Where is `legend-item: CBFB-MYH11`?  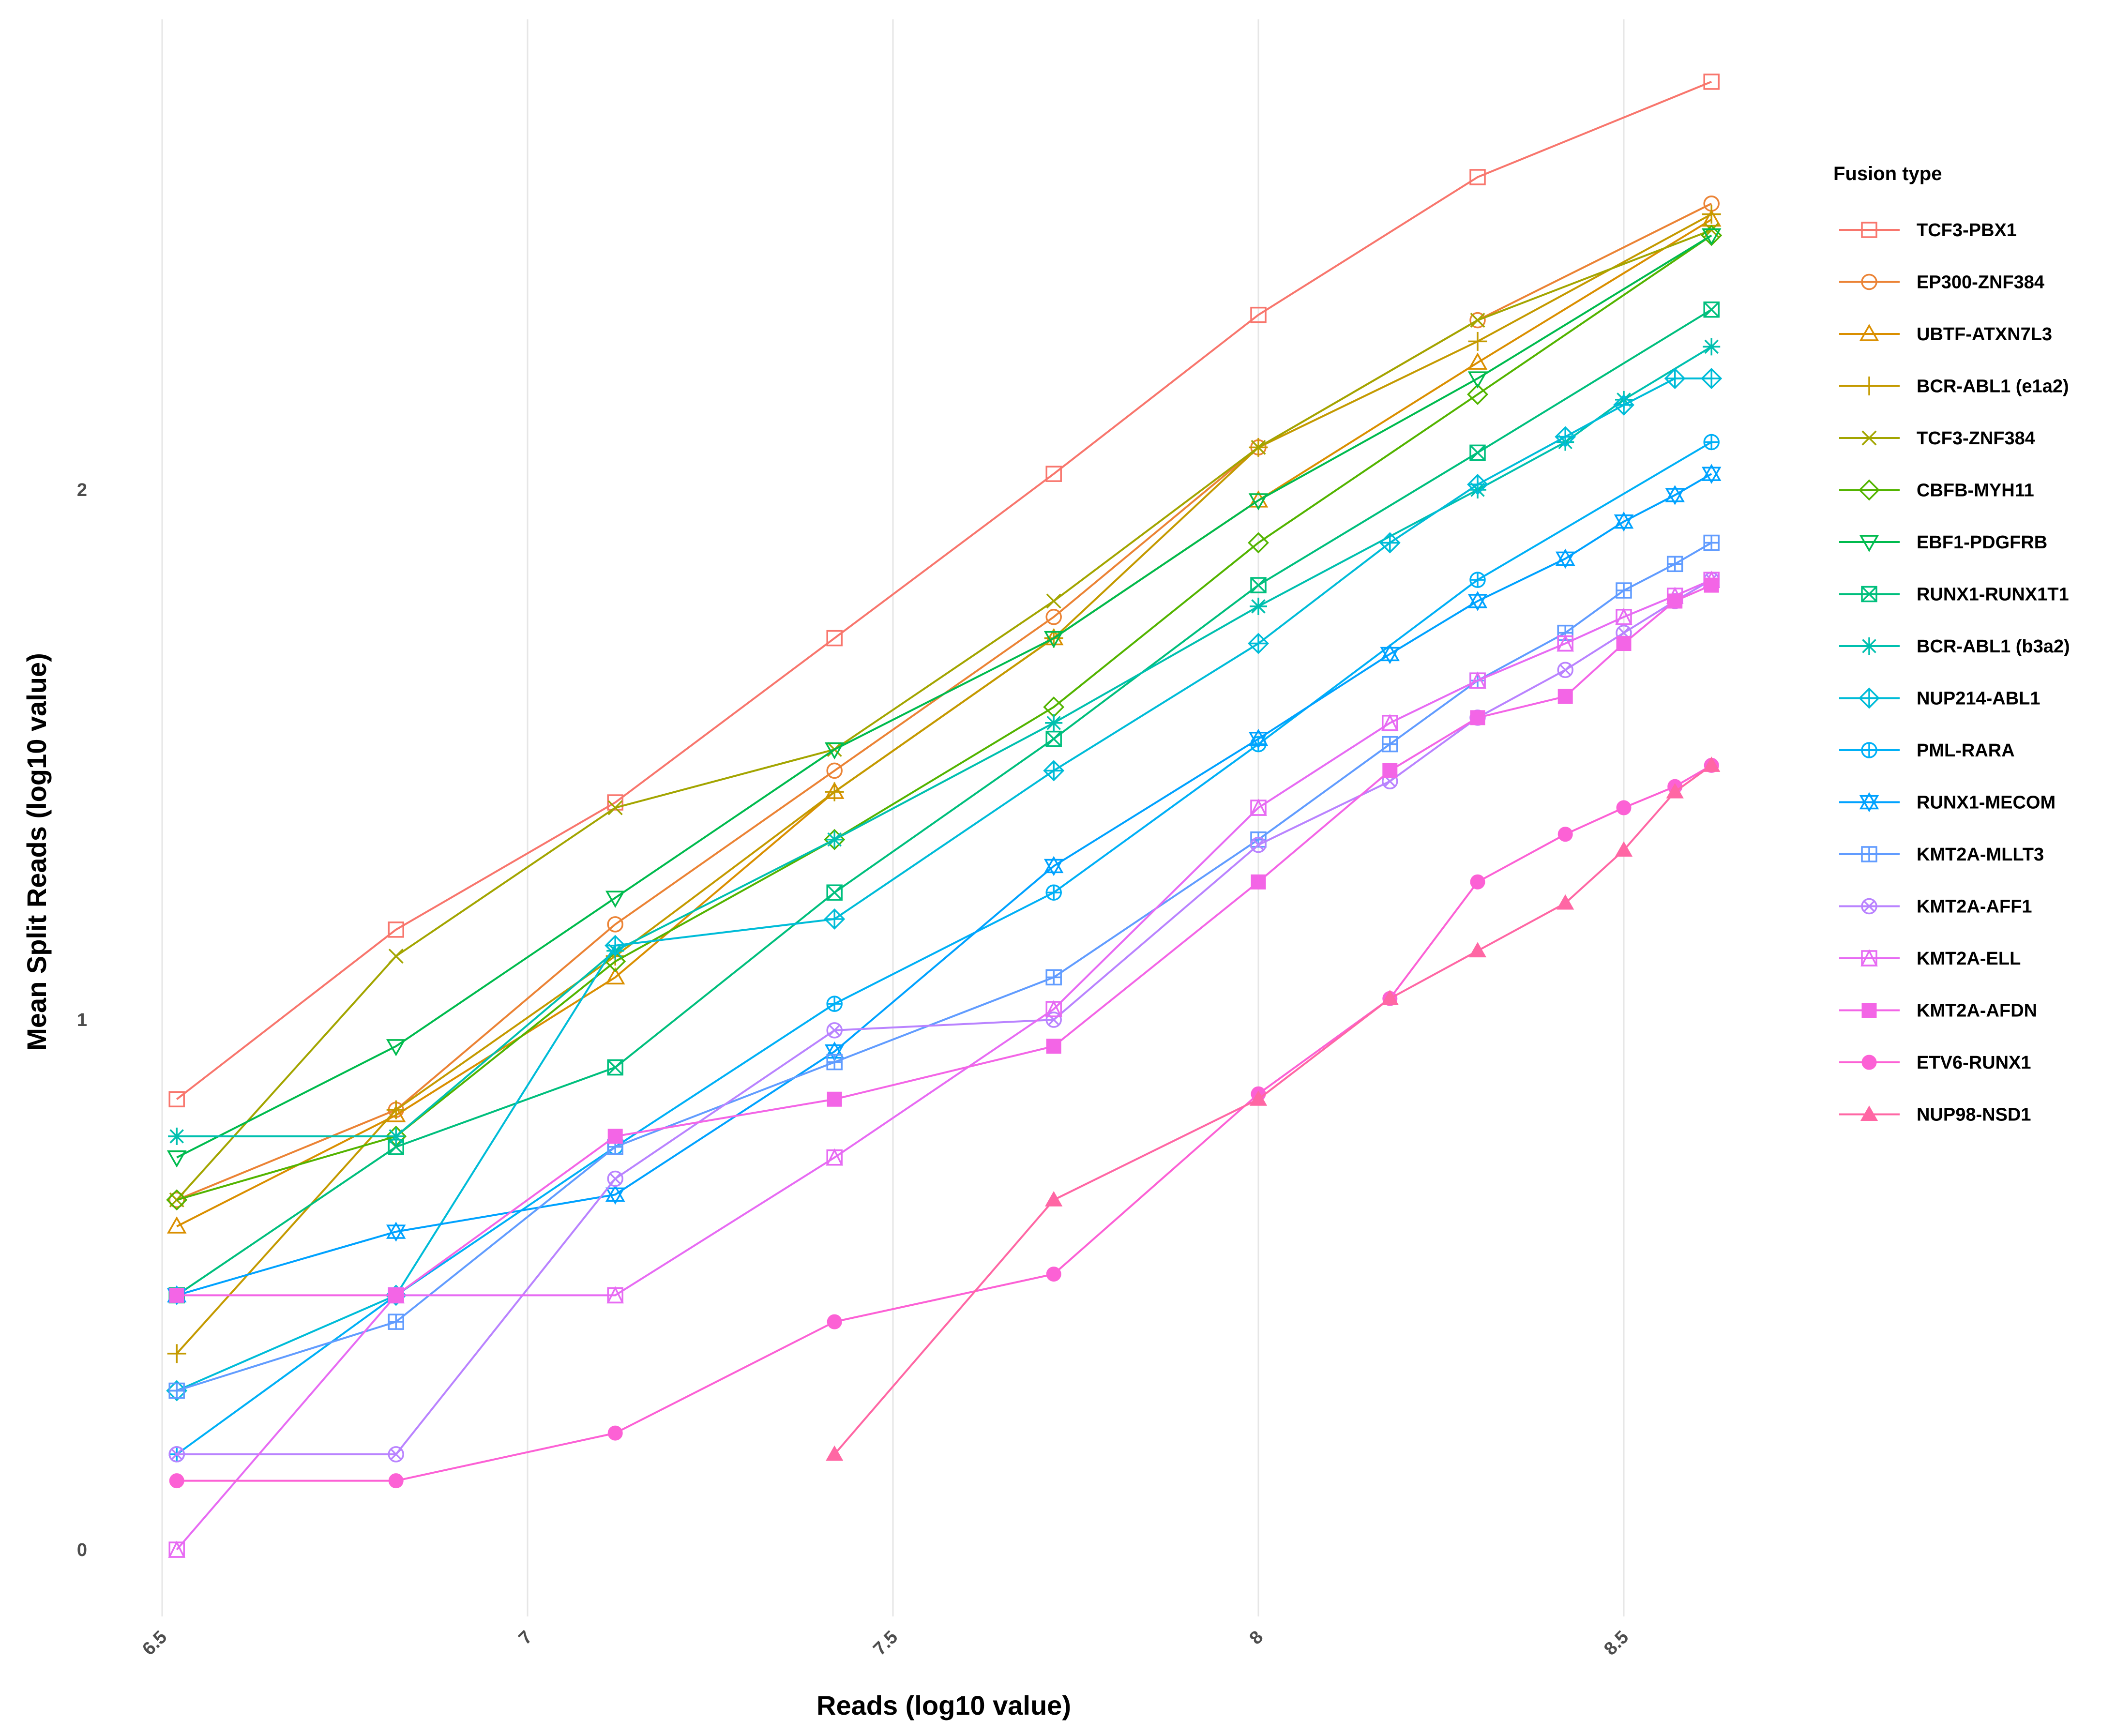
legend-item: CBFB-MYH11 is located at coordinates (1936, 490).